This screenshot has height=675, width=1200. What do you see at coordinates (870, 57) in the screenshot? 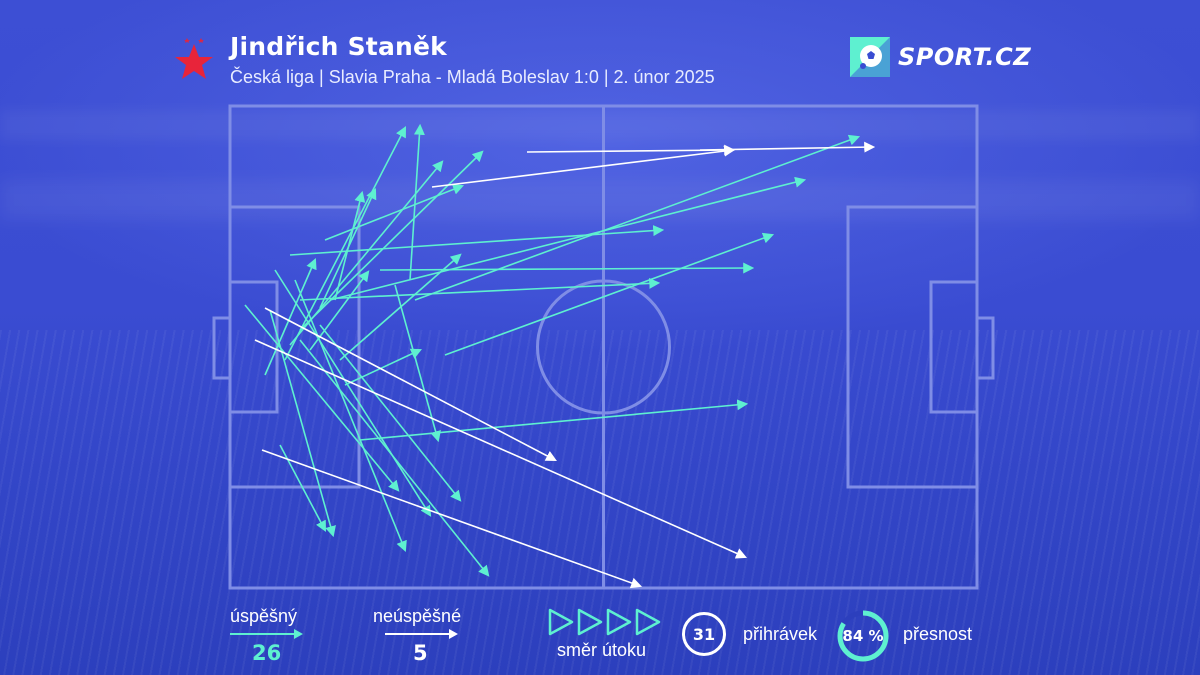
I see `football-icon` at bounding box center [870, 57].